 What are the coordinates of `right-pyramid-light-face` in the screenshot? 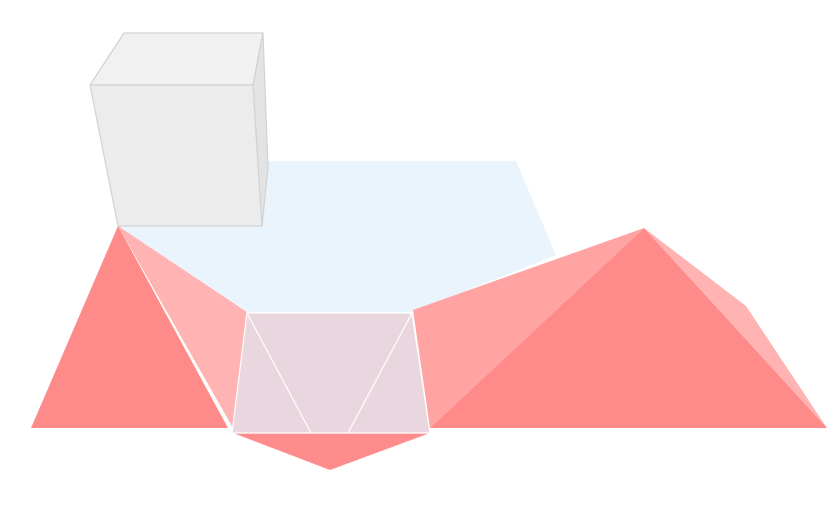 It's located at (528, 328).